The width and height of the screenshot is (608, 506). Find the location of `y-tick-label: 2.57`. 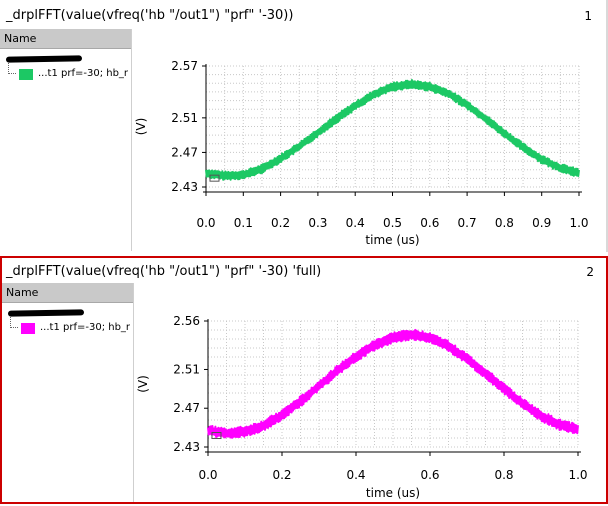

y-tick-label: 2.57 is located at coordinates (184, 66).